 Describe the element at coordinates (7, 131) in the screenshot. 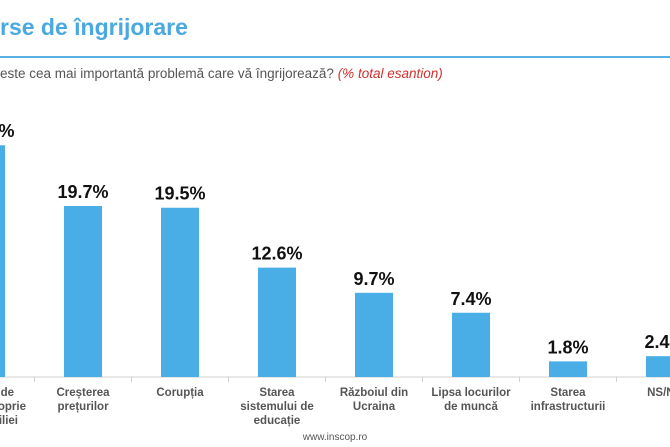

I see `data-label: 26.7%` at that location.